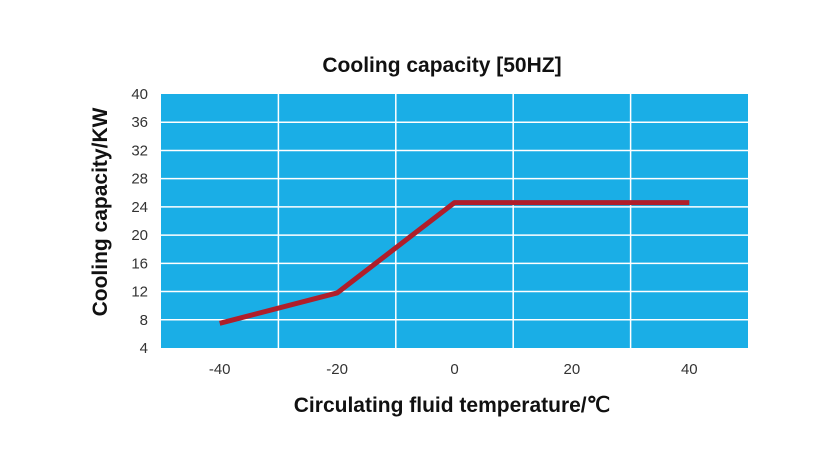 The image size is (825, 452). Describe the element at coordinates (139, 263) in the screenshot. I see `y-tick-label: 16` at that location.